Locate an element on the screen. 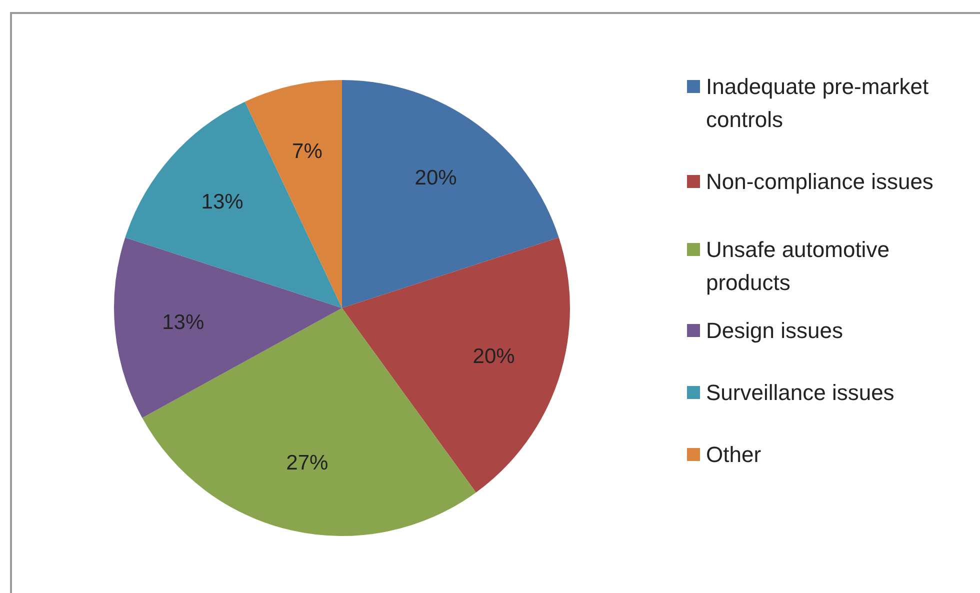 The image size is (980, 593). data-label: 7% is located at coordinates (307, 152).